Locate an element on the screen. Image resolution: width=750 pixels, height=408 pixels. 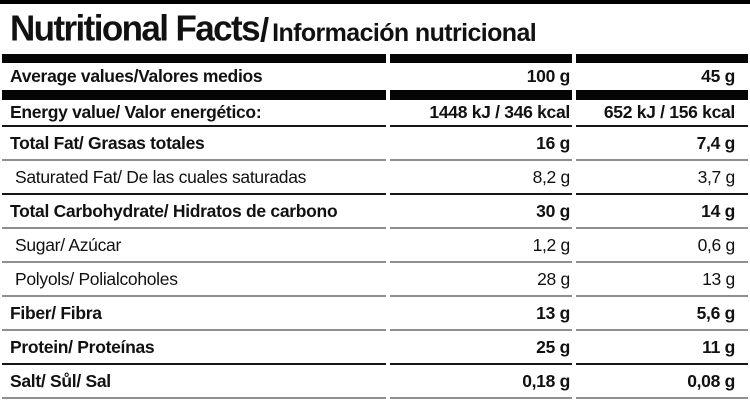
row-label: Fiber/ Fibra is located at coordinates (194, 314).